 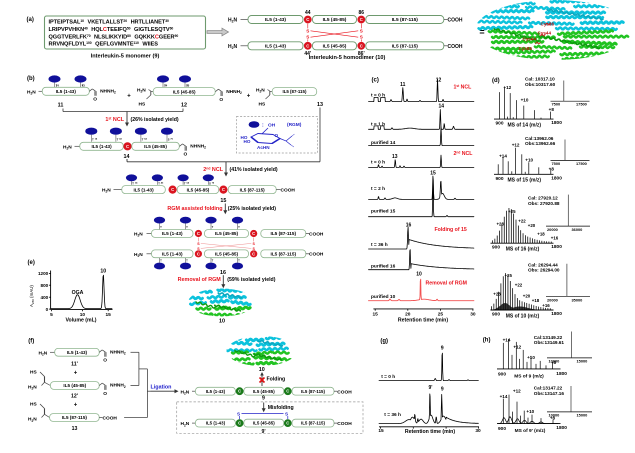 I want to click on svg-text: Cal: 27920.12, so click(x=543, y=198).